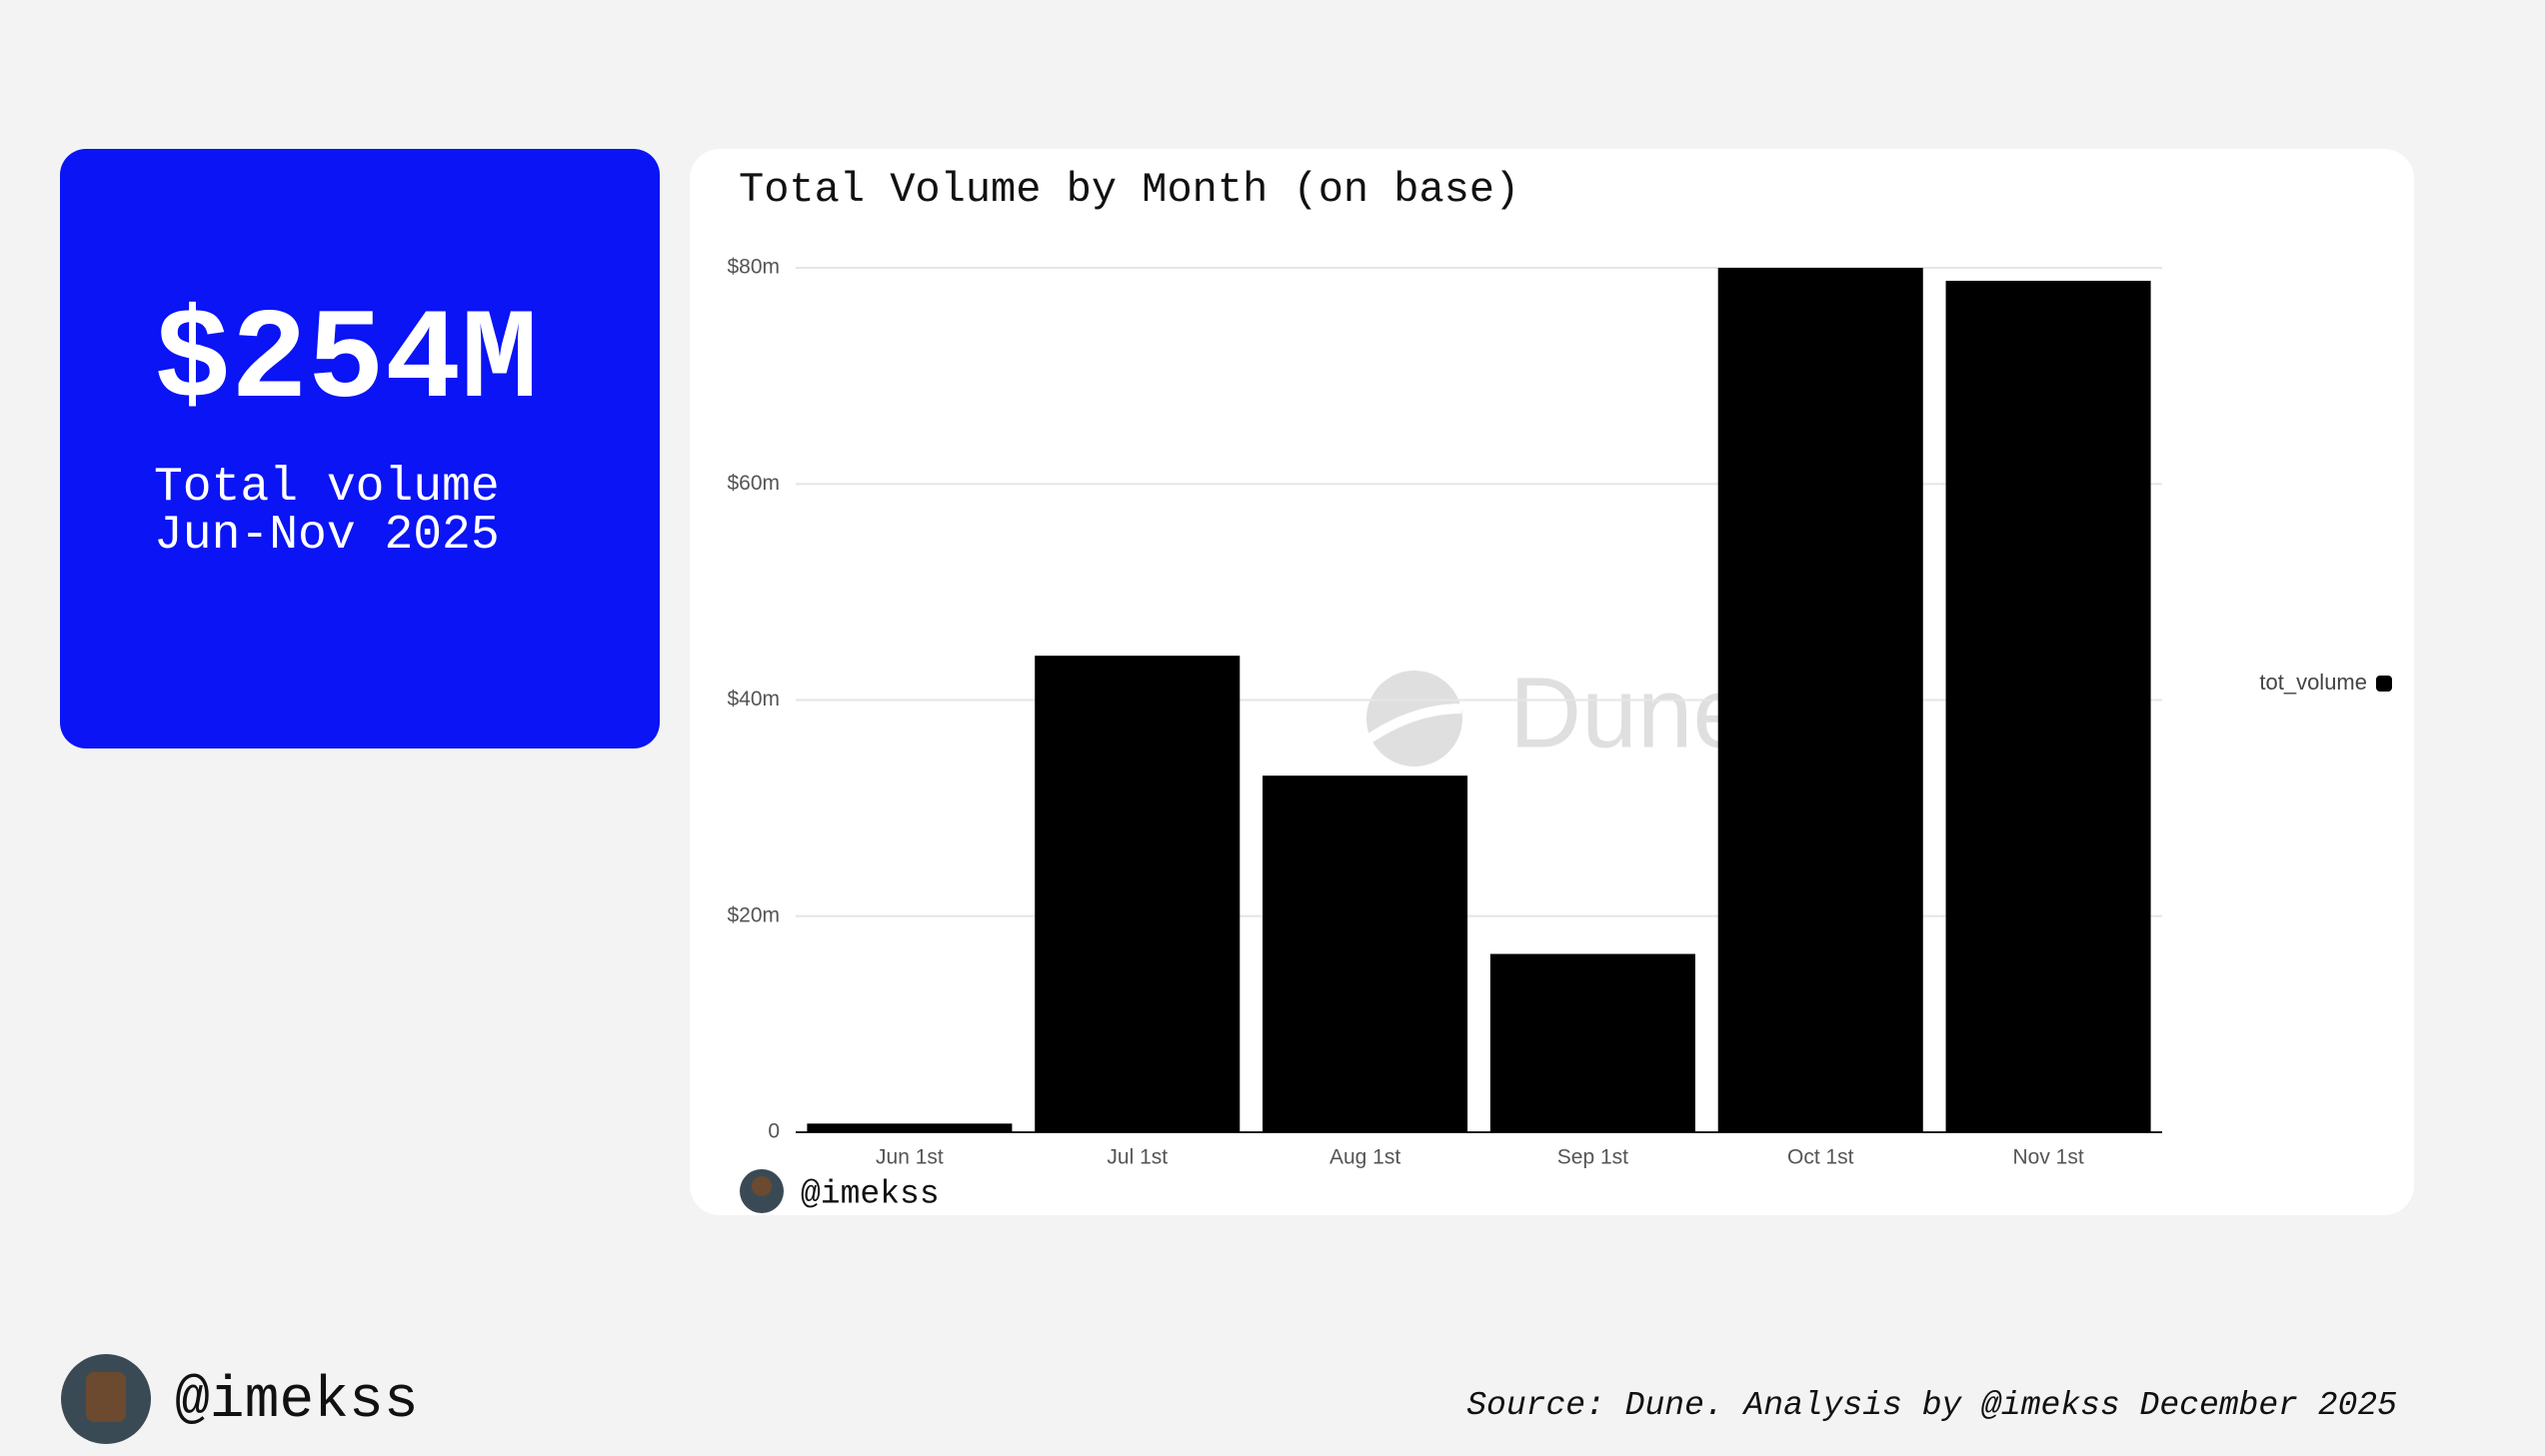  I want to click on stat-value: $254M, so click(346, 363).